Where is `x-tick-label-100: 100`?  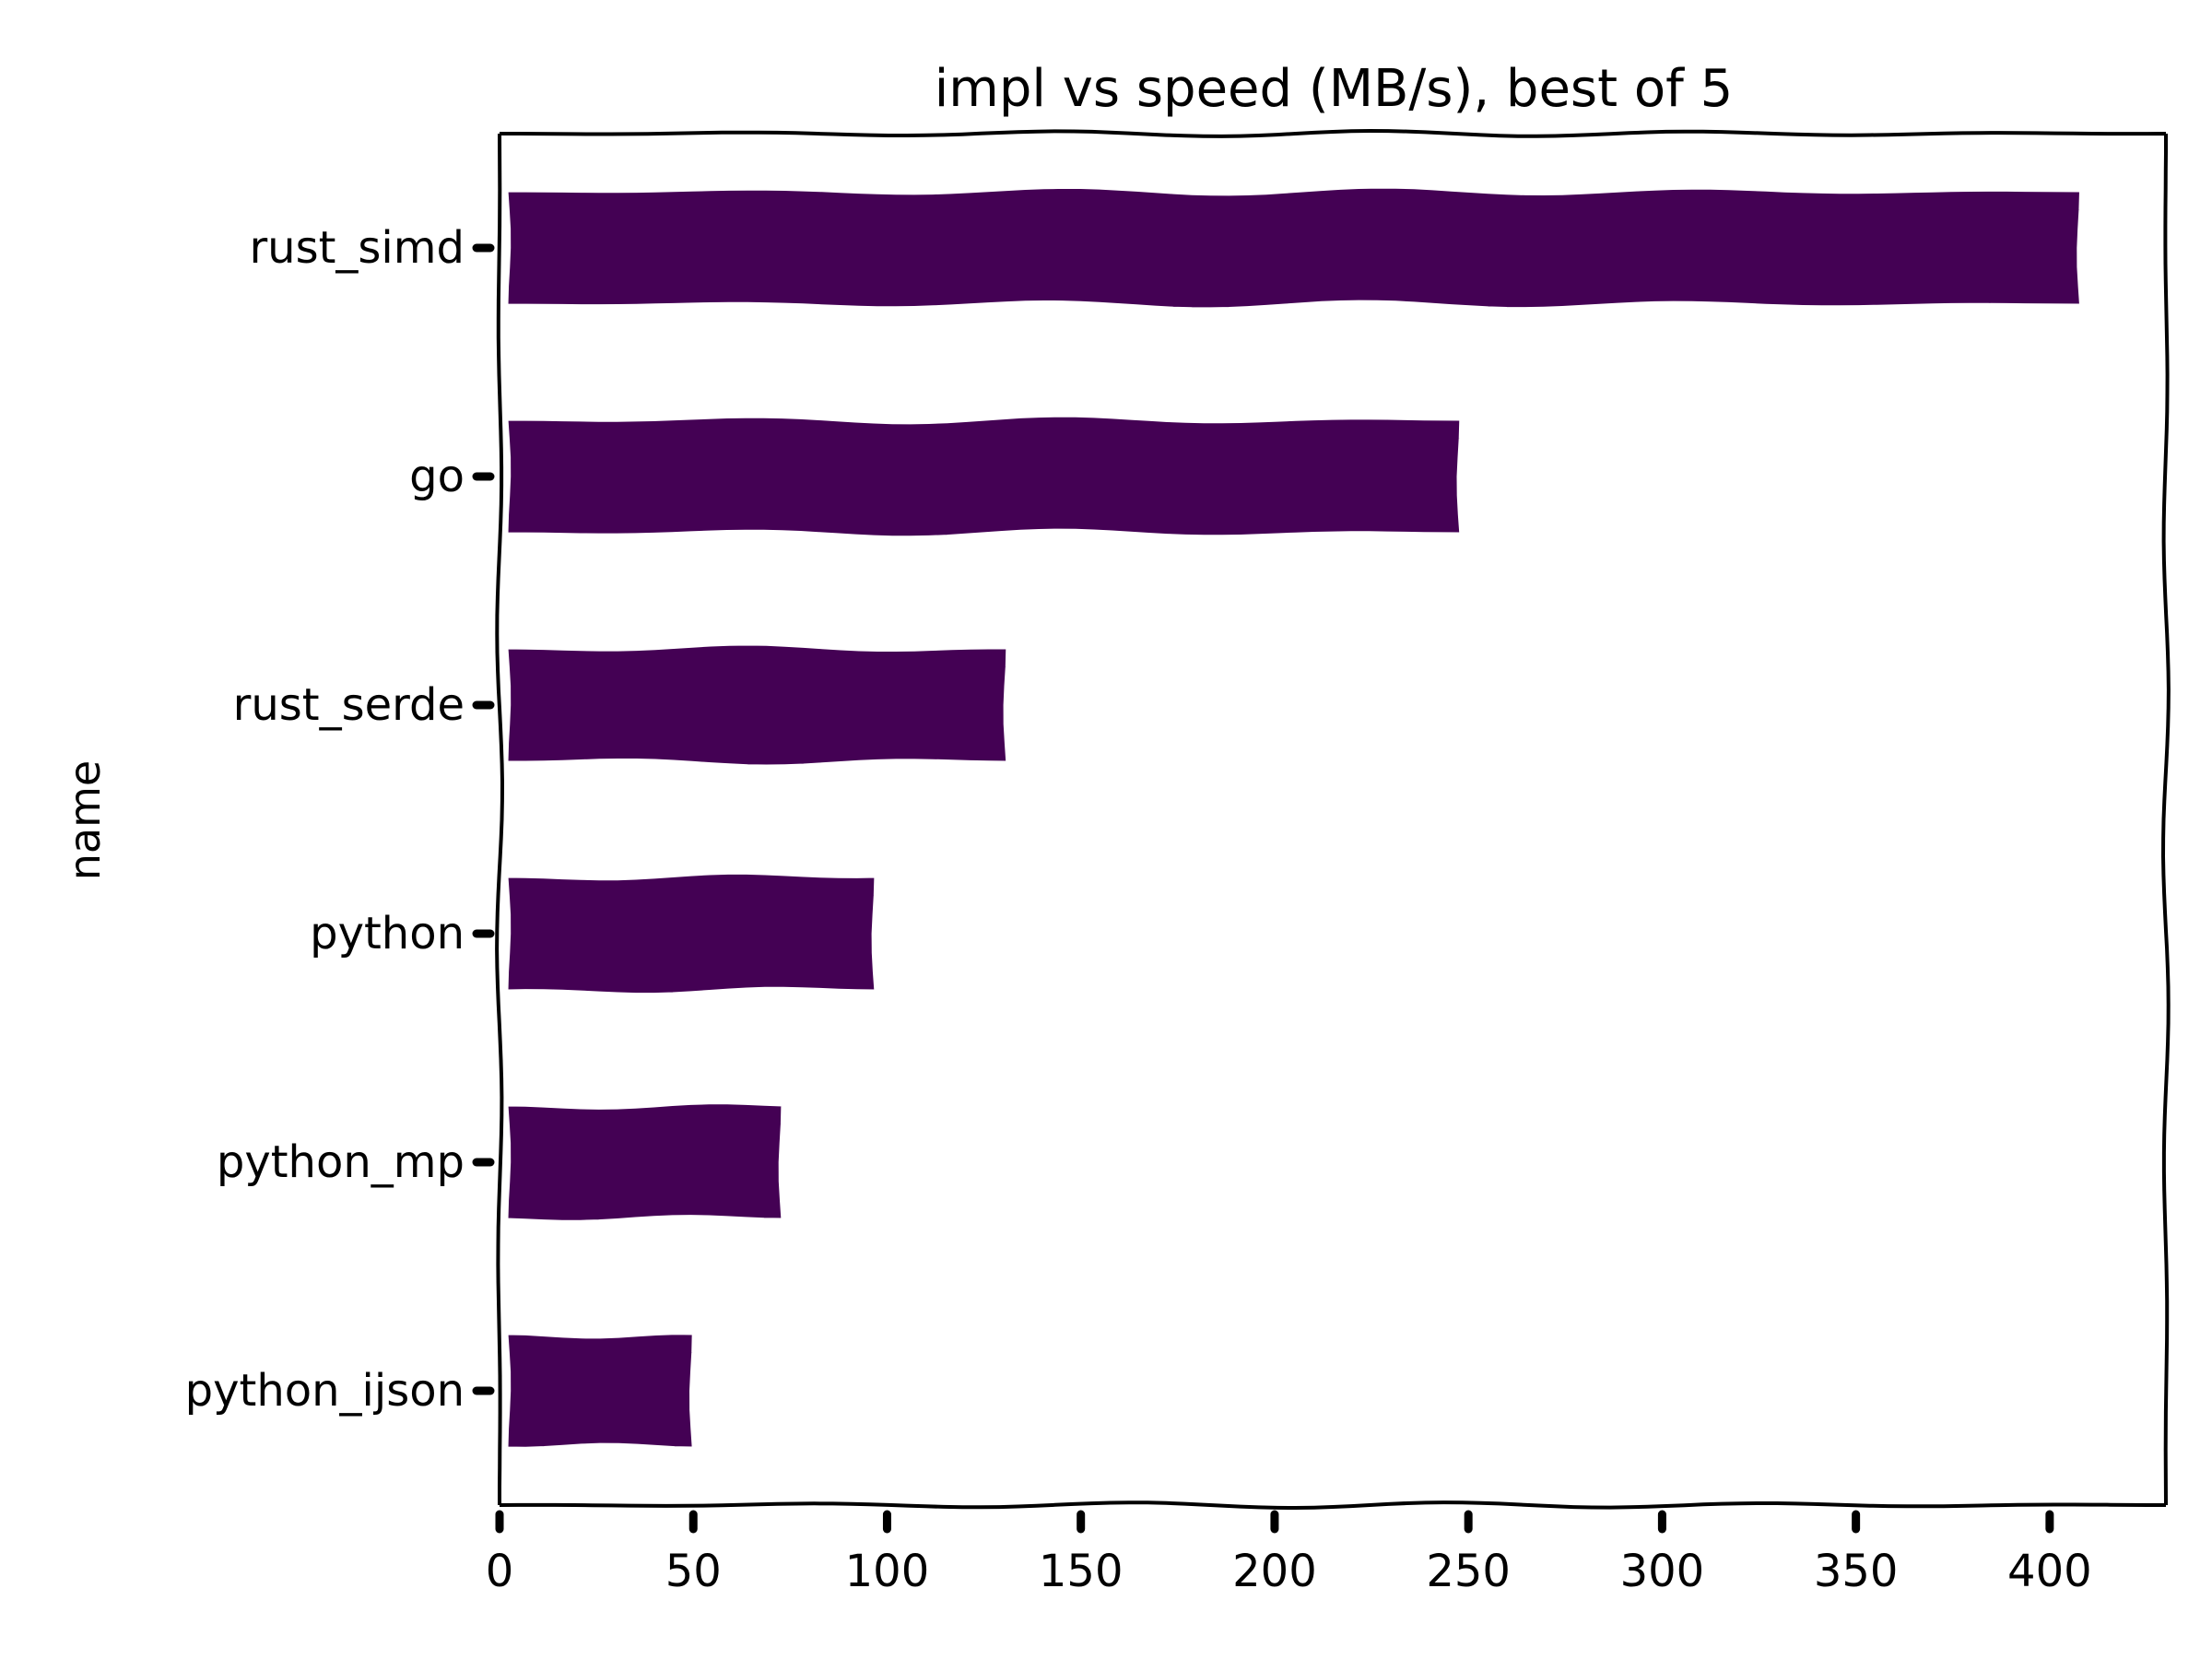
x-tick-label-100: 100 is located at coordinates (887, 1571).